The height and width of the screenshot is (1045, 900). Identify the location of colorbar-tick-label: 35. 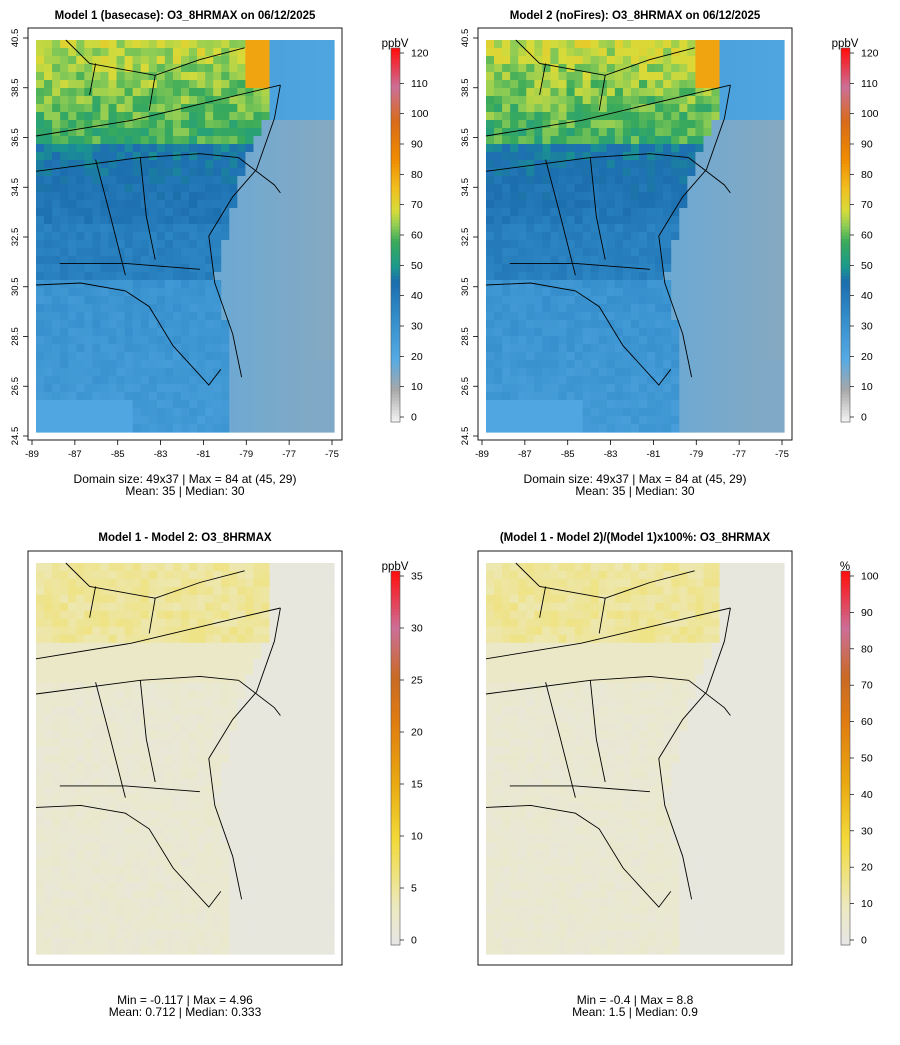
(417, 577).